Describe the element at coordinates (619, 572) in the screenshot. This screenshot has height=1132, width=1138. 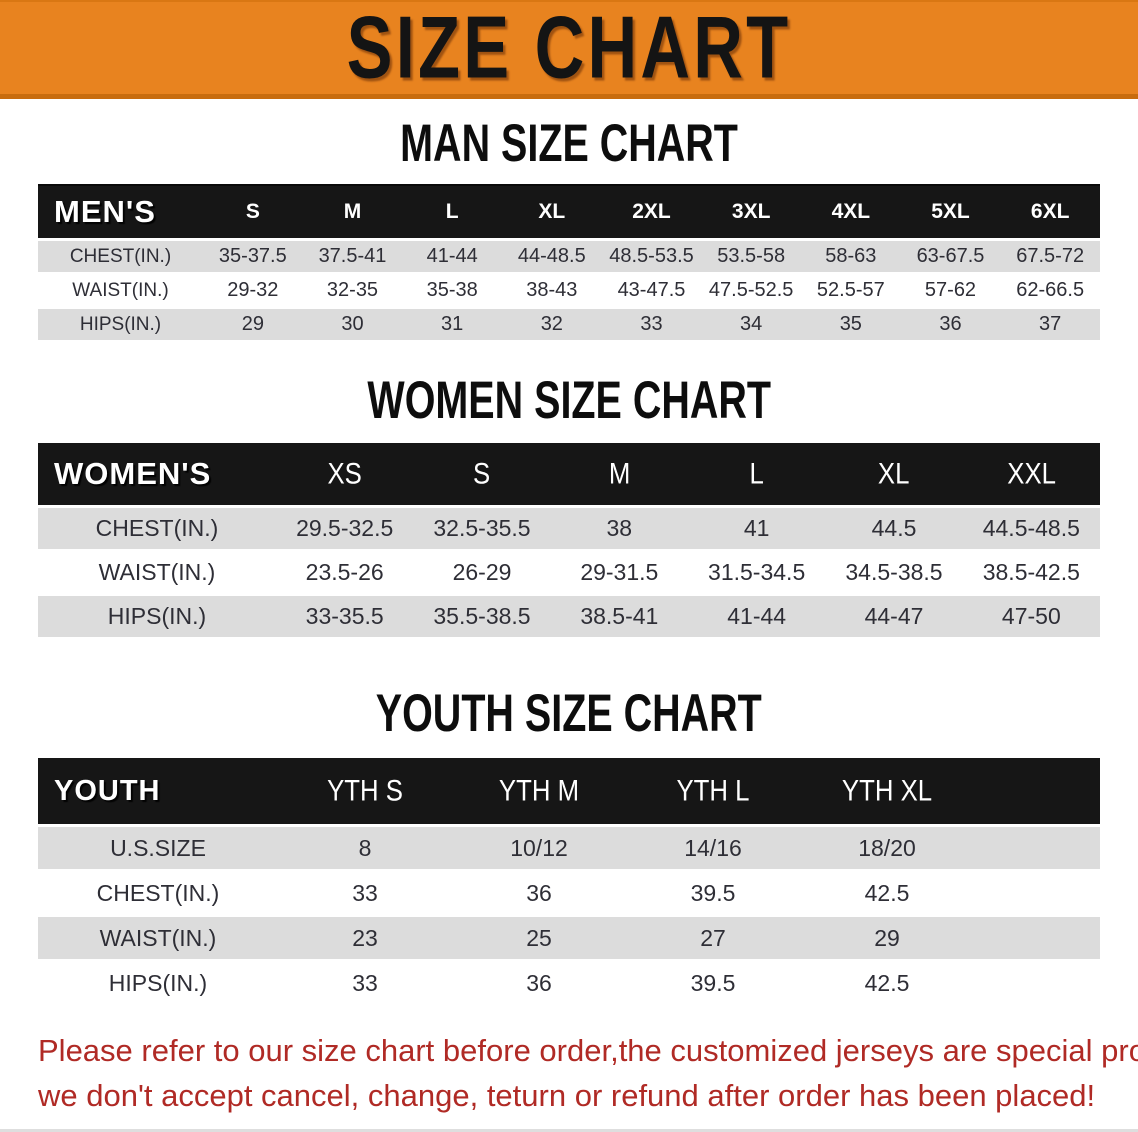
I see `size-value: 29-31.5` at that location.